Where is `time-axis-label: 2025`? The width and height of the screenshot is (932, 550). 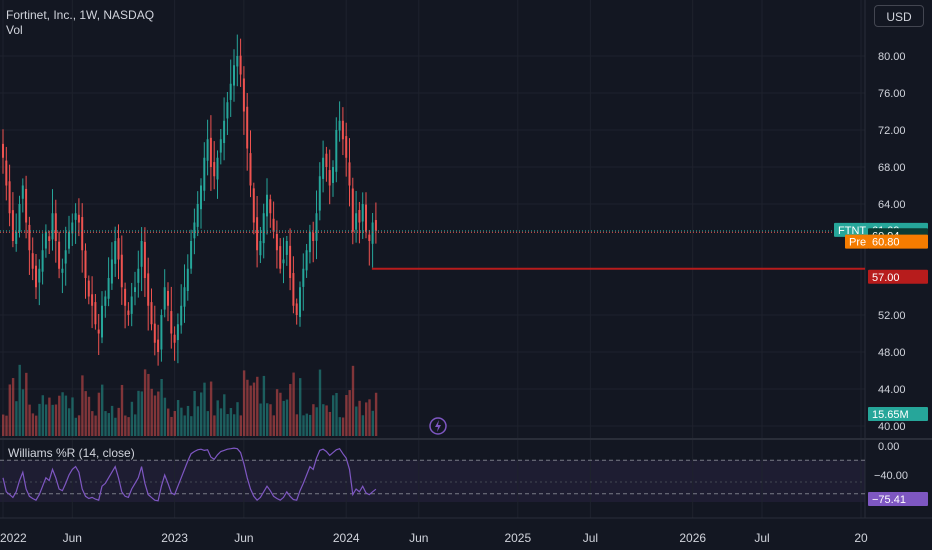
time-axis-label: 2025 is located at coordinates (517, 538).